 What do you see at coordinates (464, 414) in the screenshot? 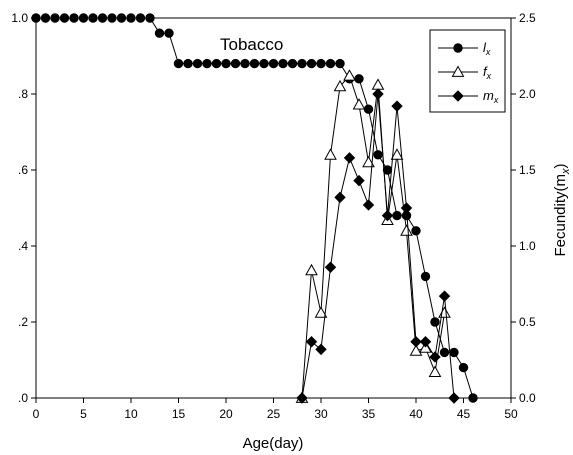
I see `x-tick-label: 45` at bounding box center [464, 414].